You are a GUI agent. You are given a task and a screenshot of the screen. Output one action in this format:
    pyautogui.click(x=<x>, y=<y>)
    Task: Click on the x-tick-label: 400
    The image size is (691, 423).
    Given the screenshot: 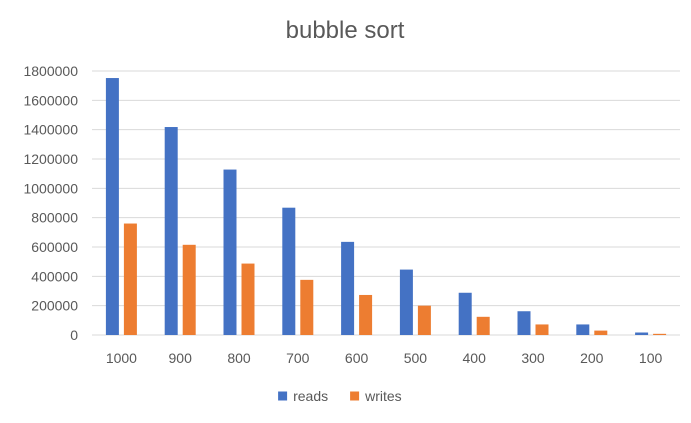 What is the action you would take?
    pyautogui.click(x=475, y=358)
    